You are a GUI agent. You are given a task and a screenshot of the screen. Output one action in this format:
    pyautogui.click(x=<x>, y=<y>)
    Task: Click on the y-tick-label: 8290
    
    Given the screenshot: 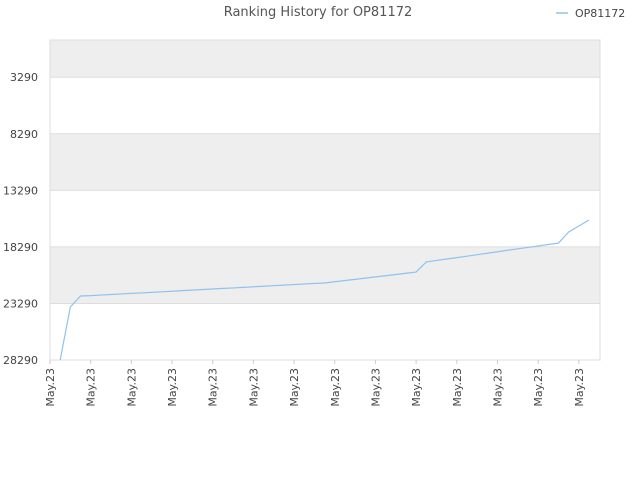 What is the action you would take?
    pyautogui.click(x=24, y=134)
    